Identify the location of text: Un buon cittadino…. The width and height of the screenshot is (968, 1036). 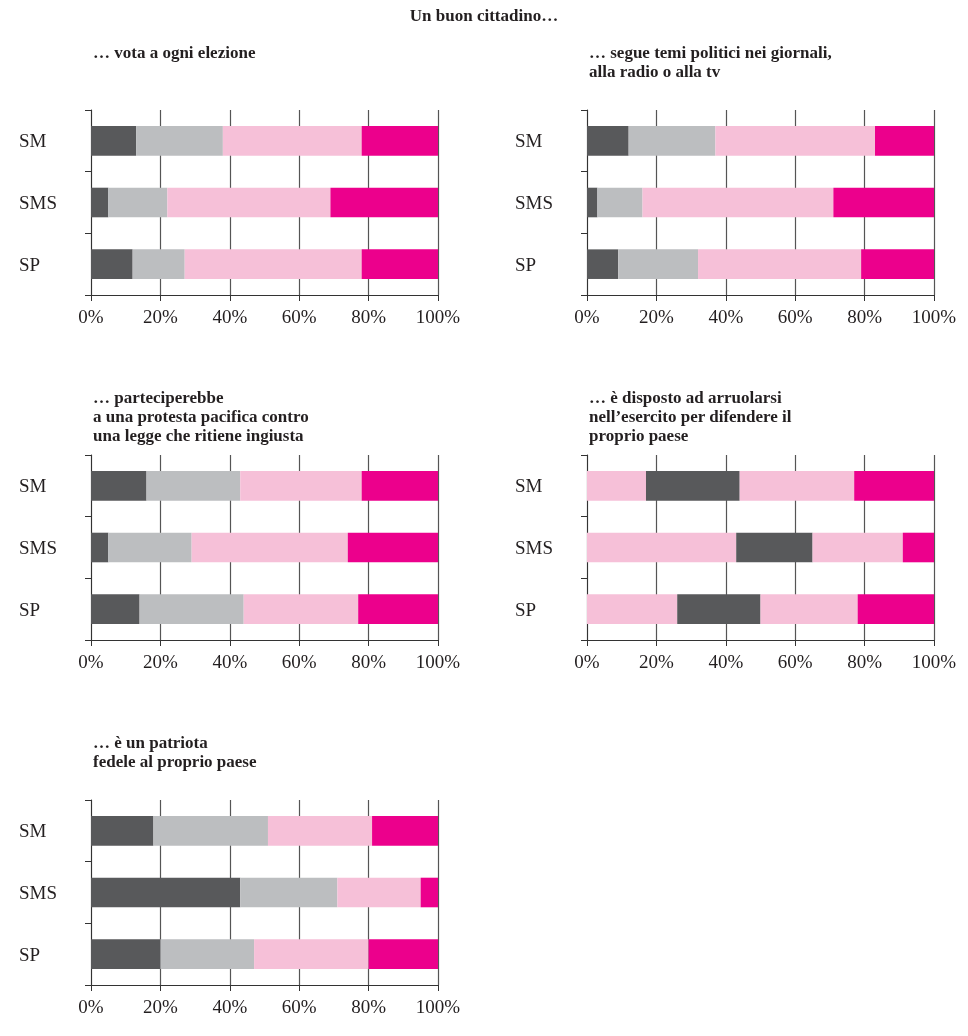
(484, 16).